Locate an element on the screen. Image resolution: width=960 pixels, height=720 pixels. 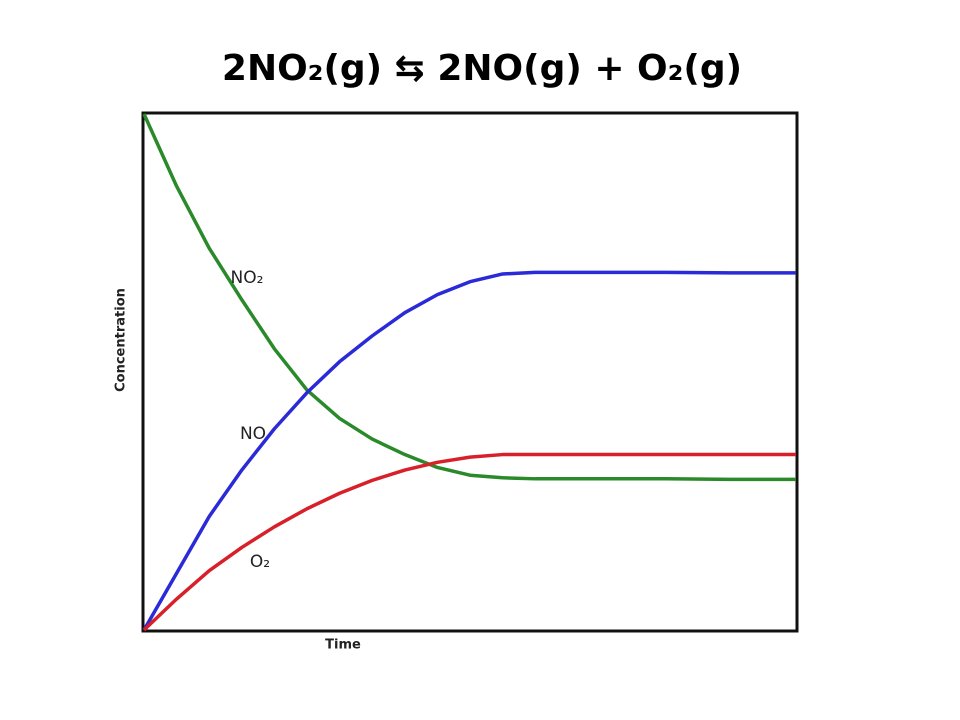
series-label: NO is located at coordinates (253, 434).